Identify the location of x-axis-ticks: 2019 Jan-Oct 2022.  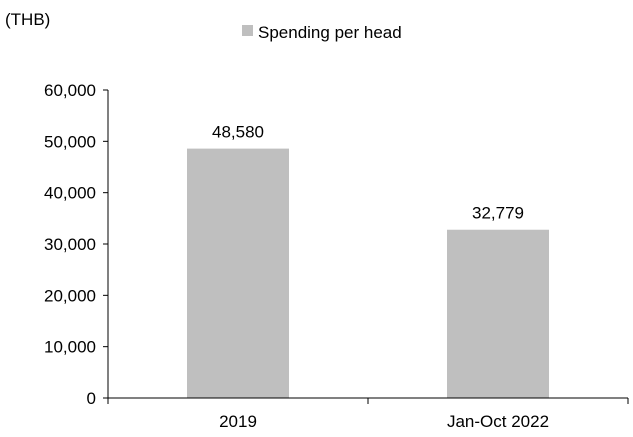
(368, 414).